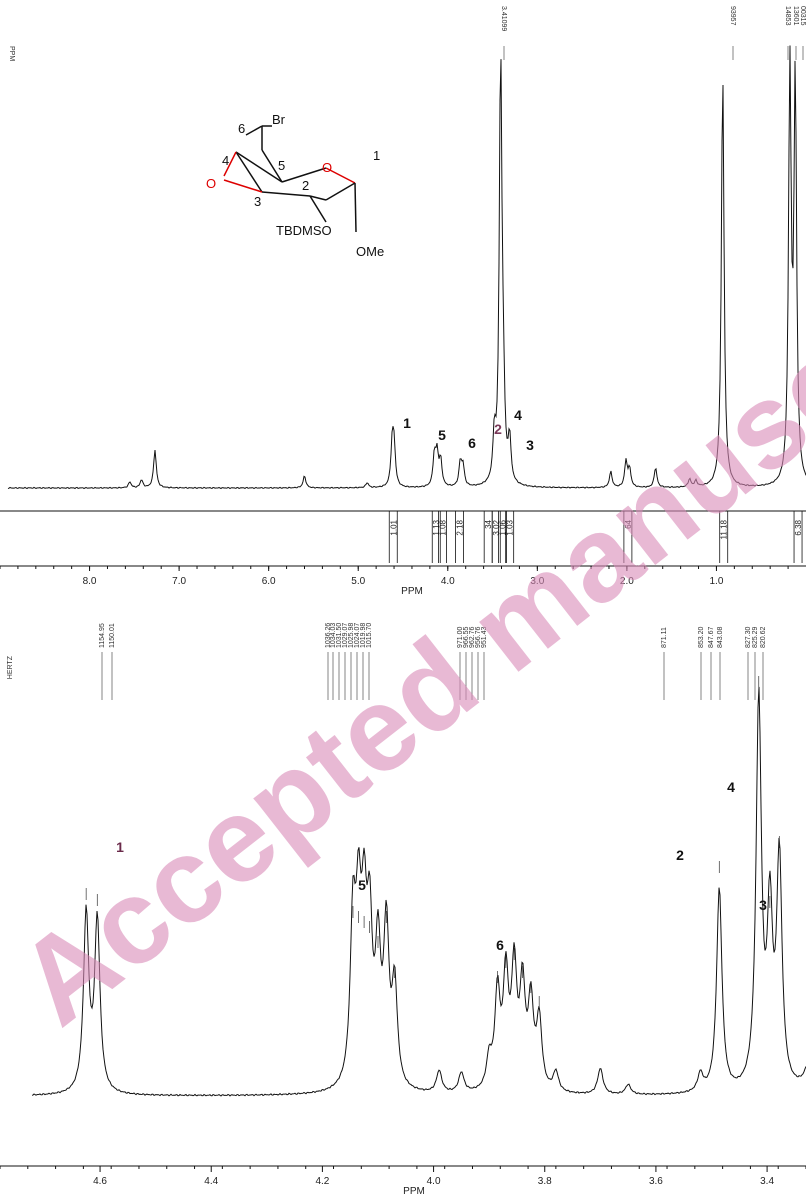 The height and width of the screenshot is (1196, 806). What do you see at coordinates (628, 523) in the screenshot?
I see `integral-value: 64` at bounding box center [628, 523].